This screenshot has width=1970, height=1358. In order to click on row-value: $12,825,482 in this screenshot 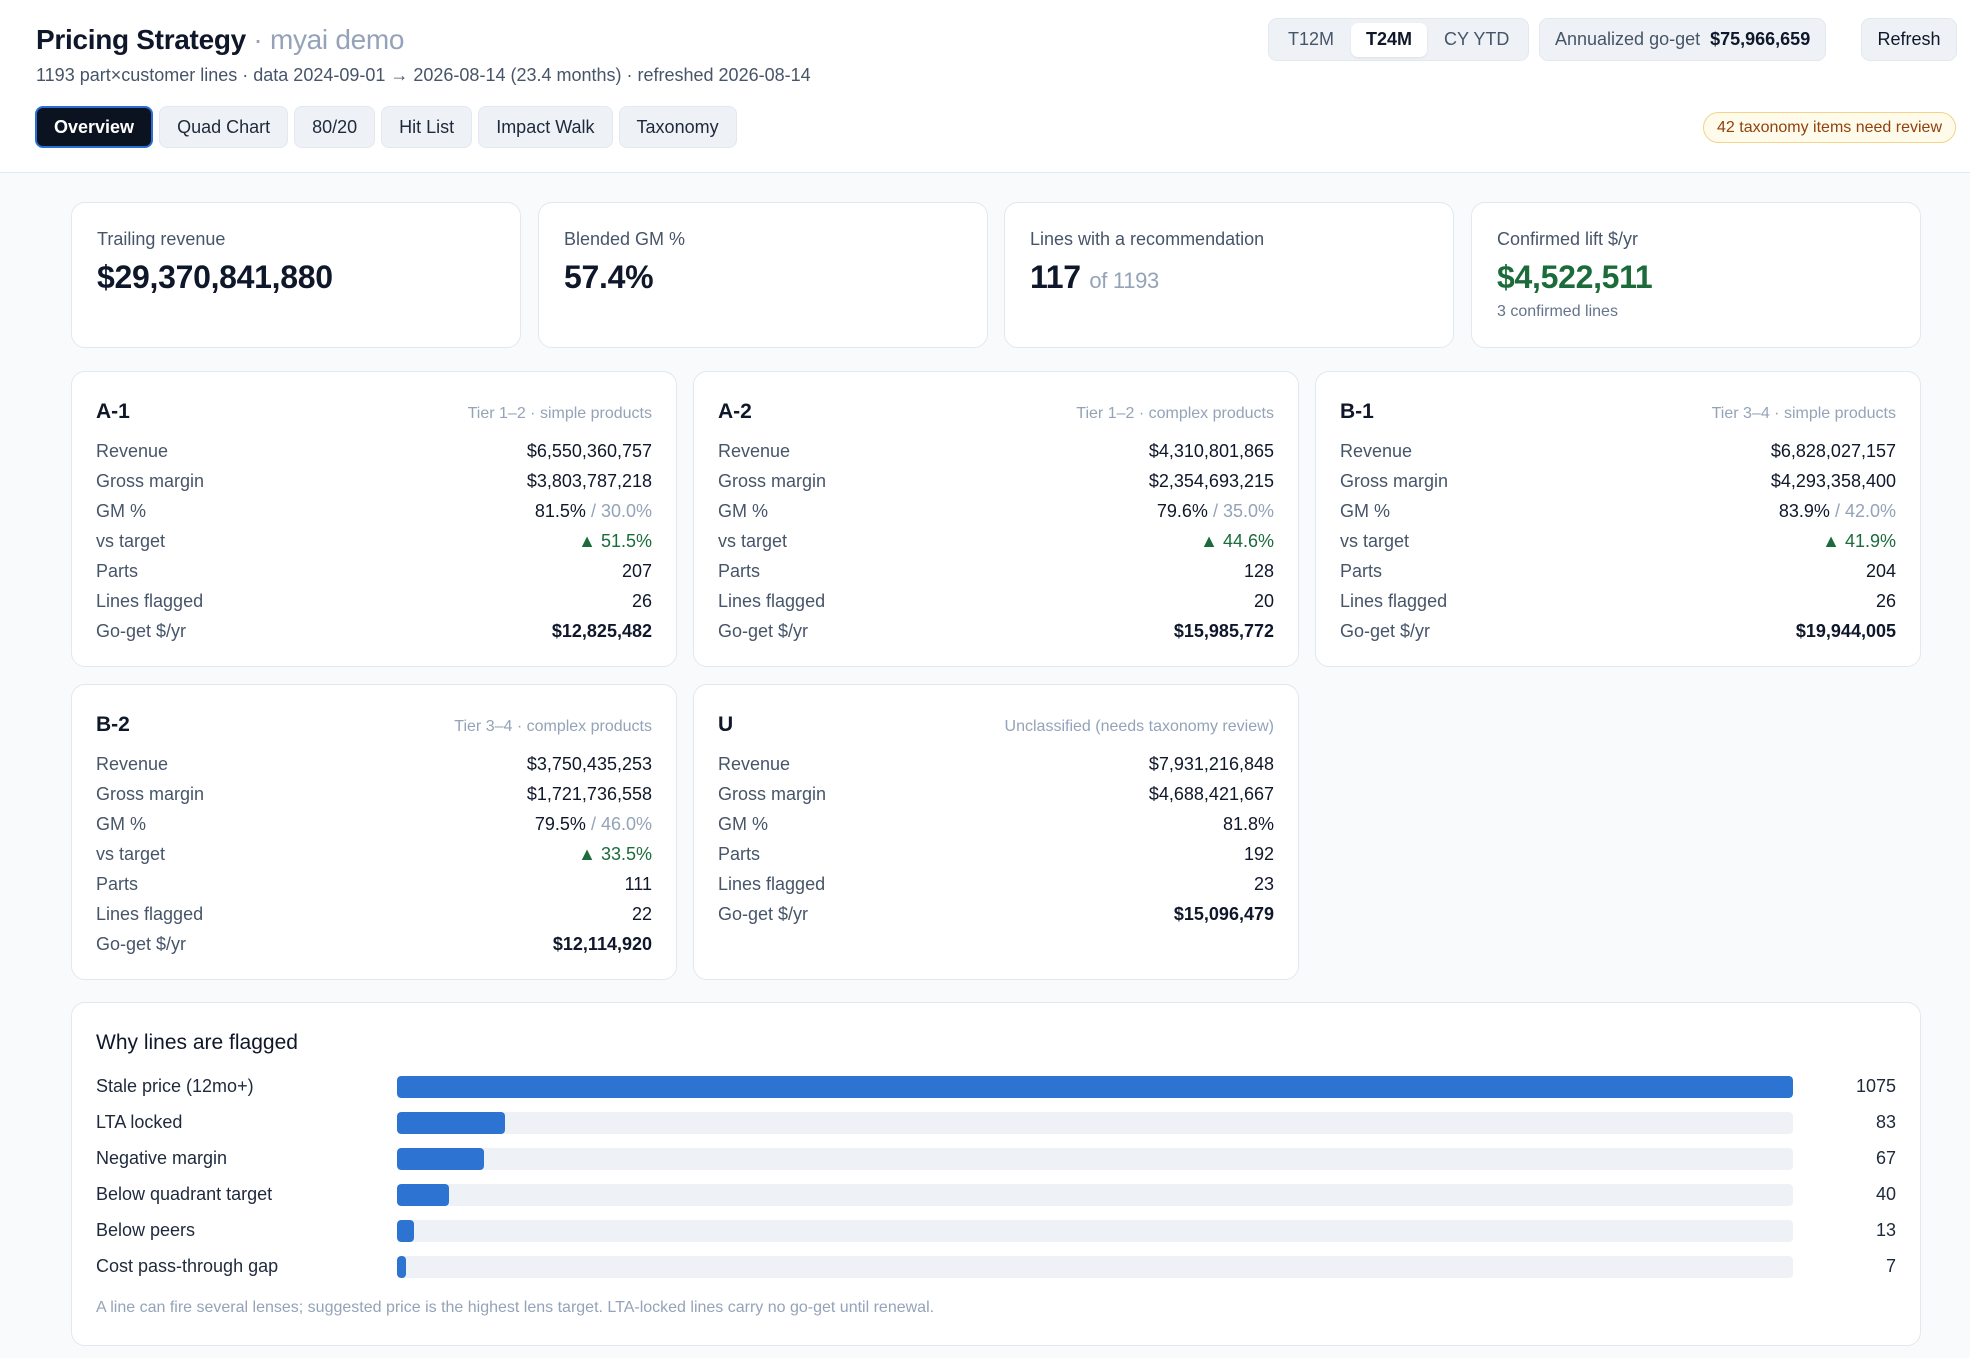, I will do `click(601, 630)`.